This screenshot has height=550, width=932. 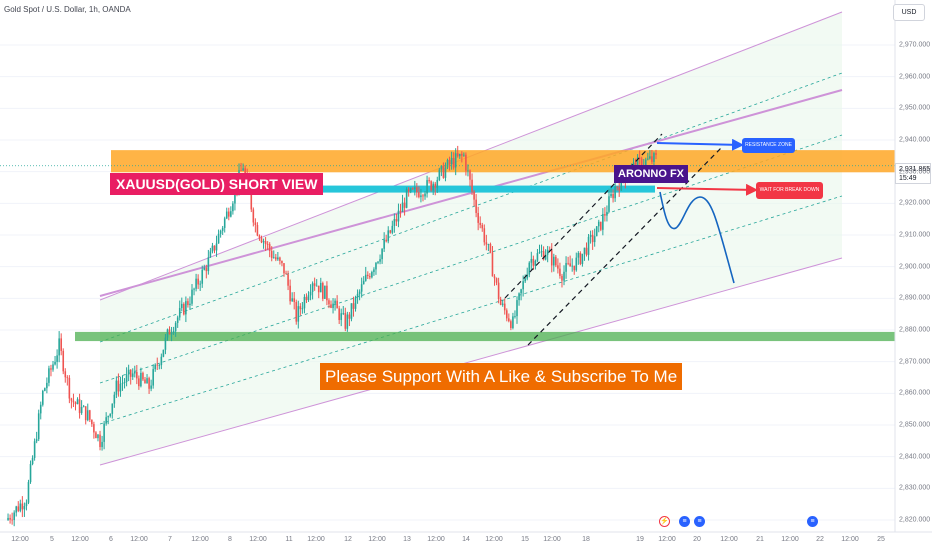 What do you see at coordinates (909, 12) in the screenshot?
I see `currency-button: USD` at bounding box center [909, 12].